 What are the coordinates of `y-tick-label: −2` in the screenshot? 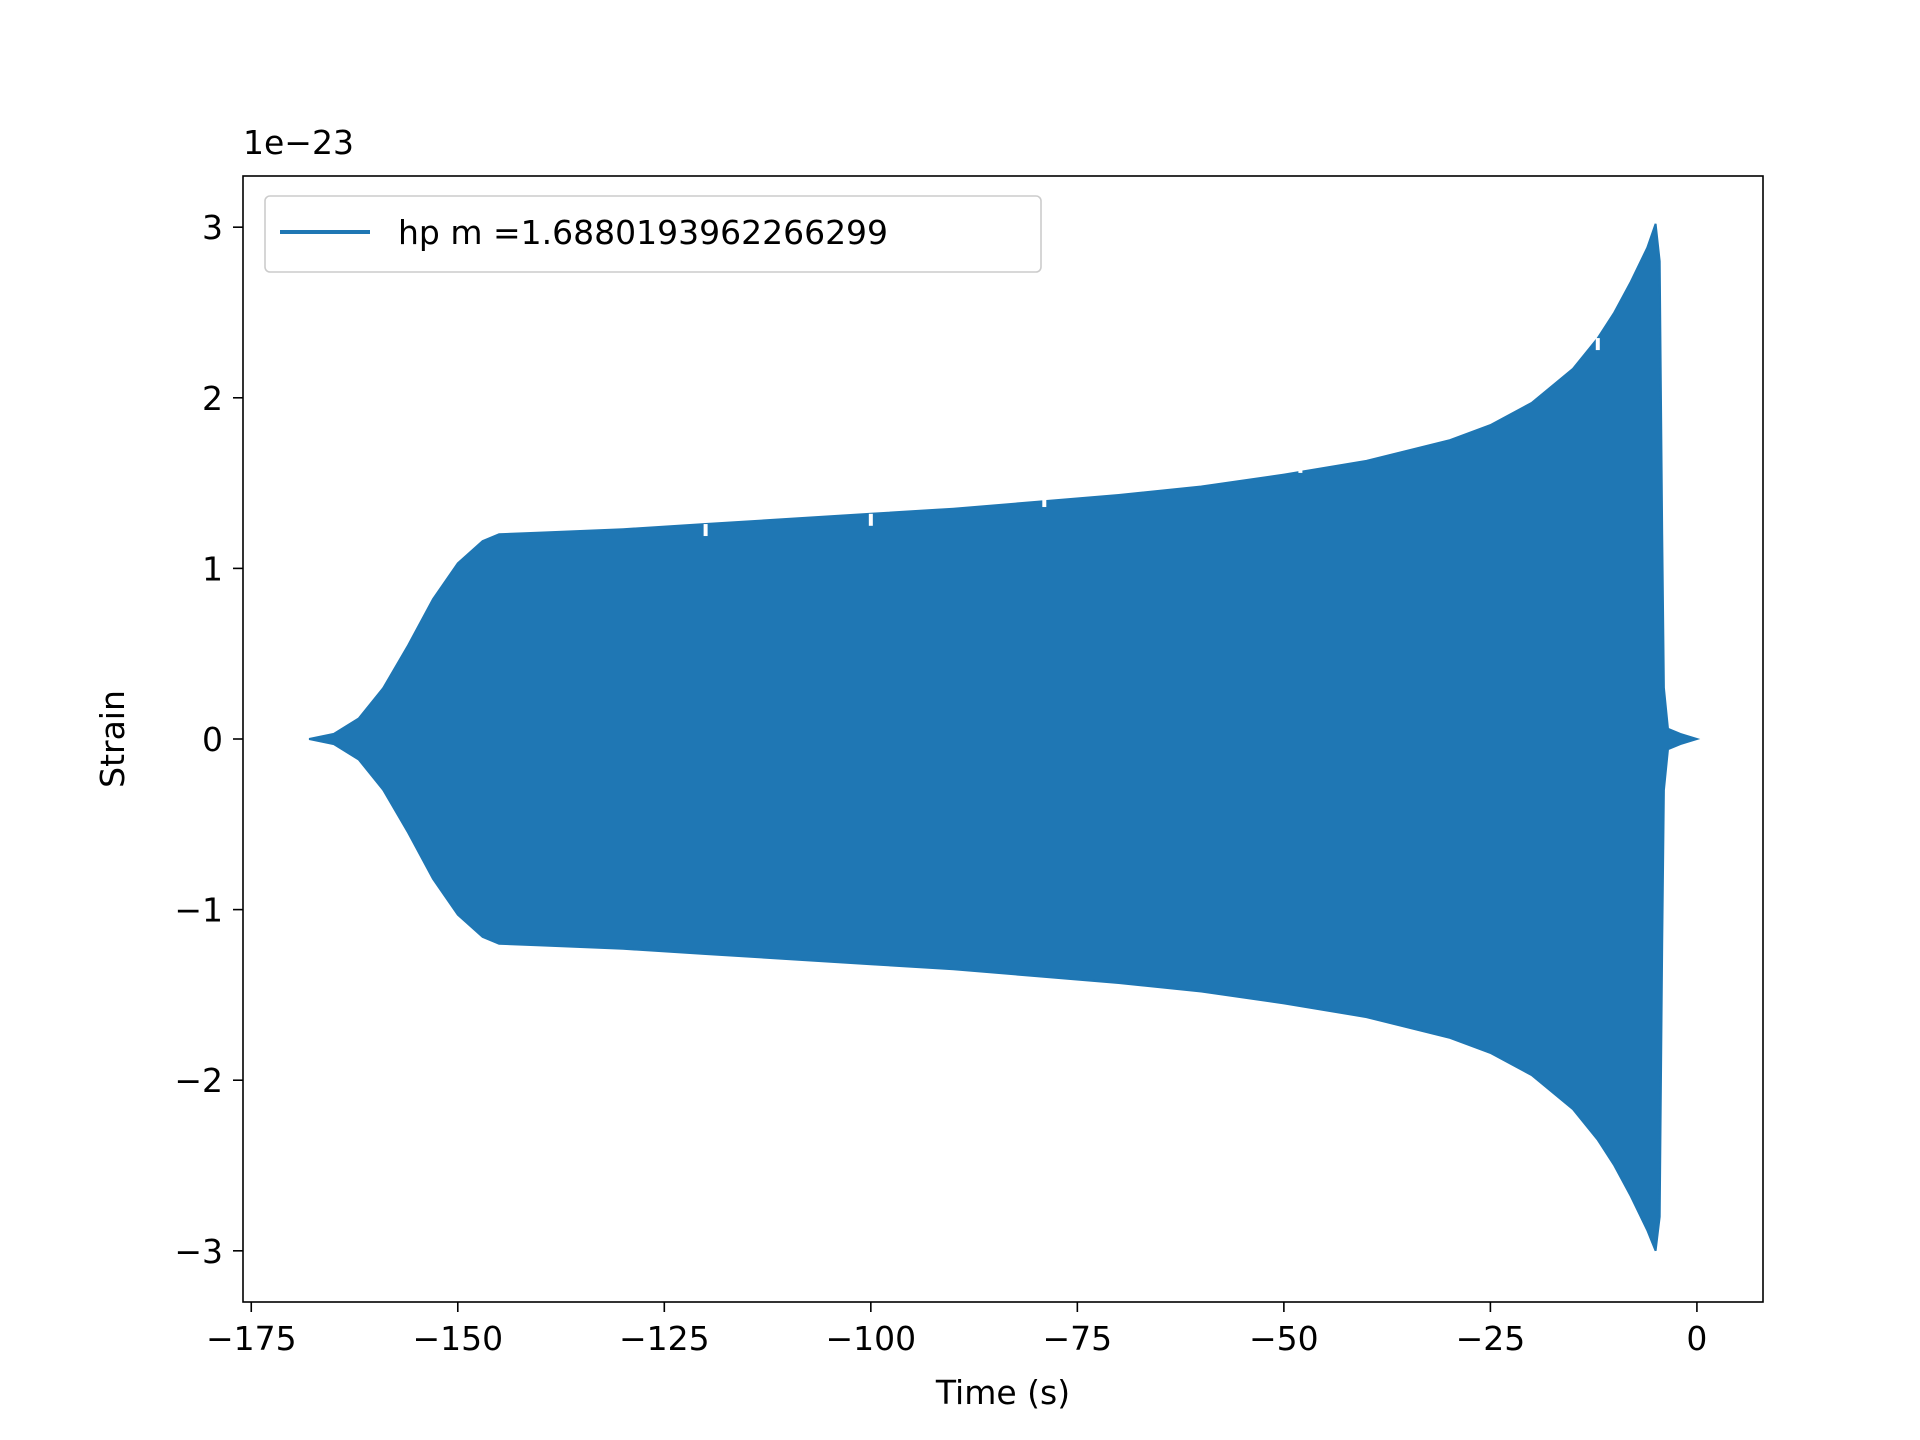 It's located at (198, 1080).